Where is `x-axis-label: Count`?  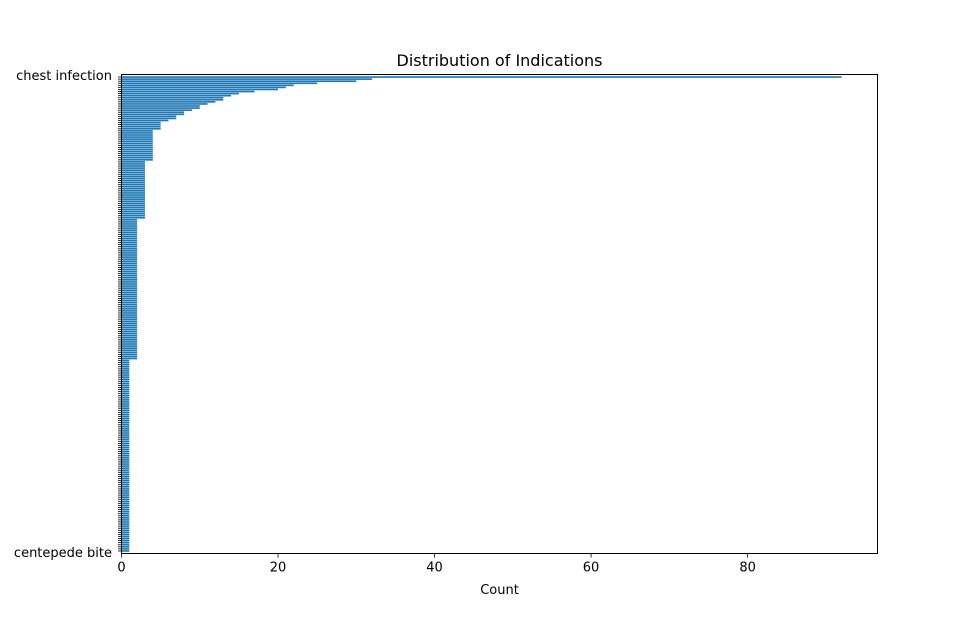 x-axis-label: Count is located at coordinates (499, 590).